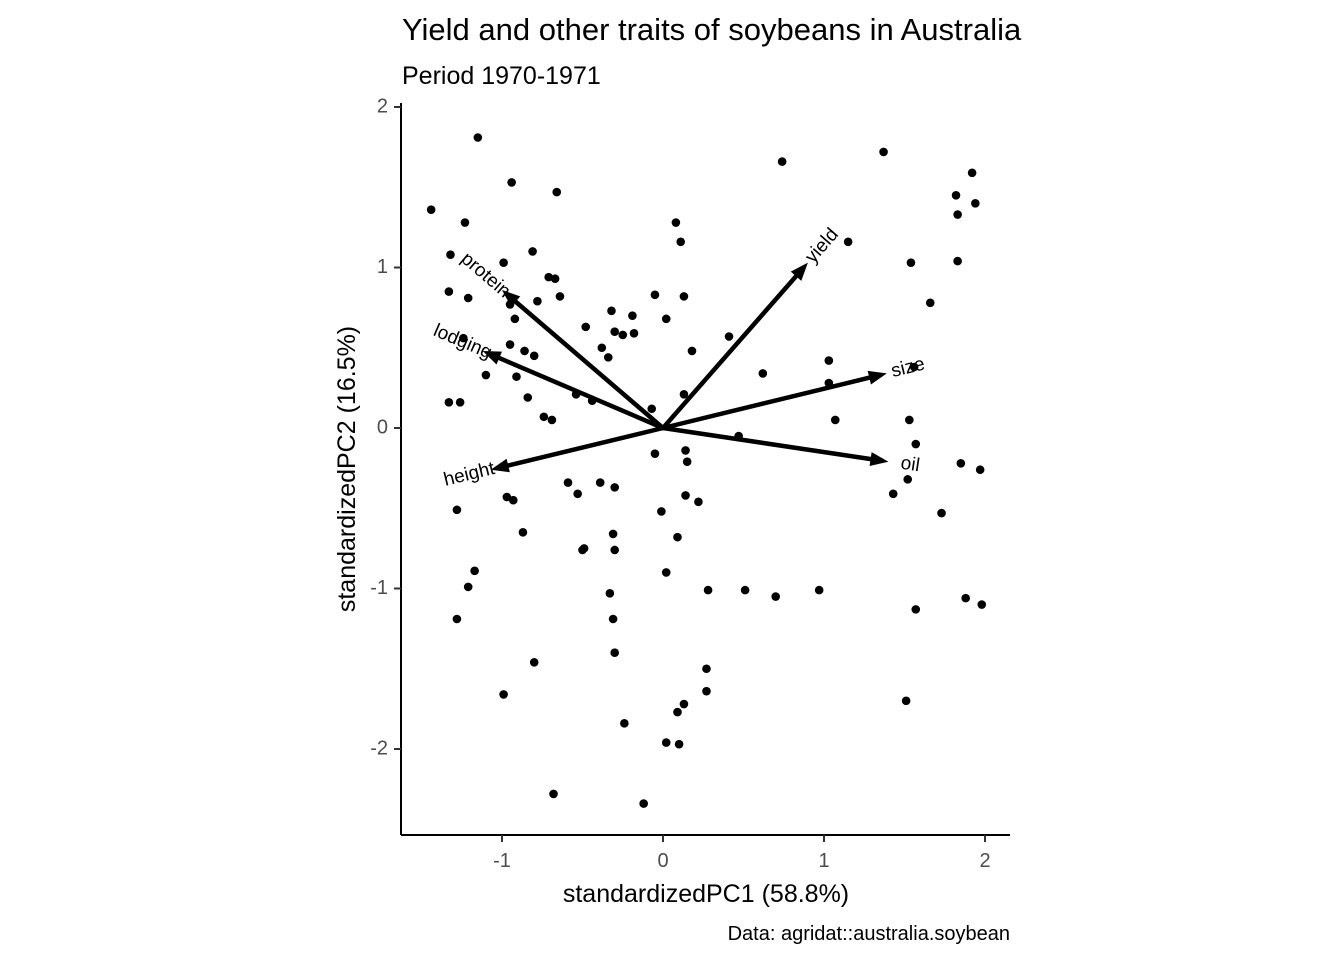 This screenshot has width=1344, height=960. Describe the element at coordinates (492, 357) in the screenshot. I see `loading-arrowhead-lodging` at that location.